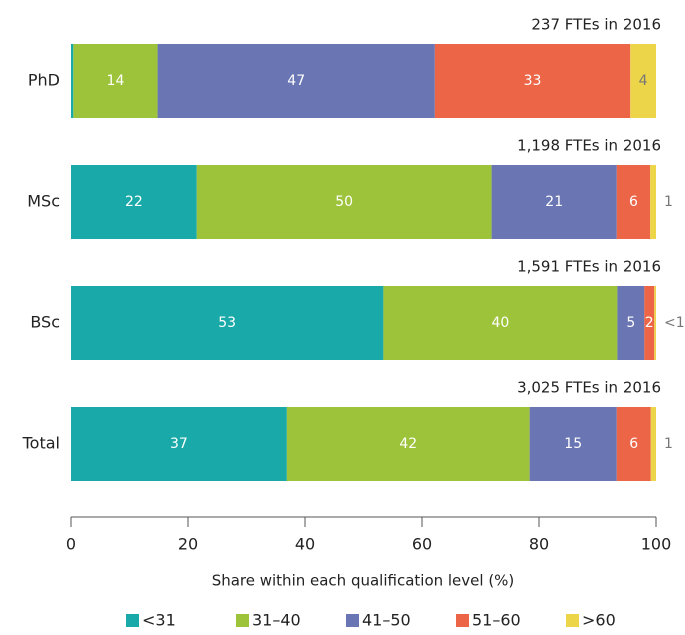 Image resolution: width=685 pixels, height=635 pixels. Describe the element at coordinates (589, 388) in the screenshot. I see `annotation: 3,025 FTEs in 2016` at that location.